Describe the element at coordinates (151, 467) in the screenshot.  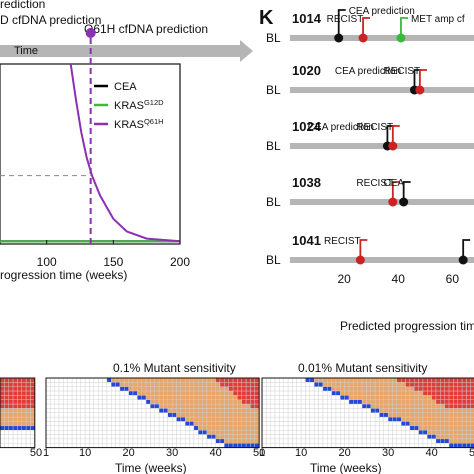
I see `heatmap-x-label-1: Time (weeks)` at that location.